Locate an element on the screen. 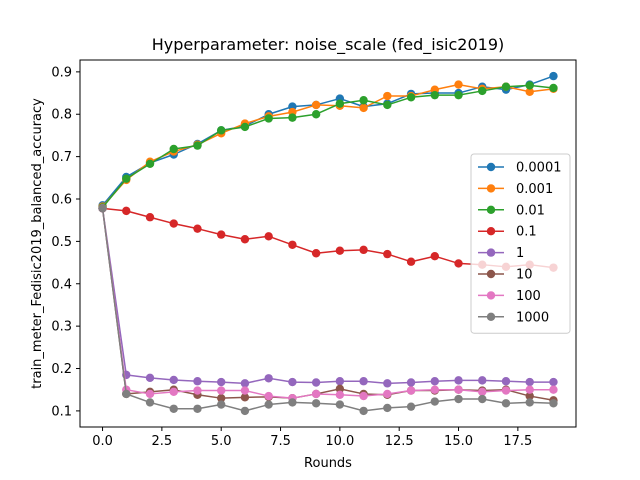 The image size is (640, 480). legend-entry: 1 is located at coordinates (501, 253).